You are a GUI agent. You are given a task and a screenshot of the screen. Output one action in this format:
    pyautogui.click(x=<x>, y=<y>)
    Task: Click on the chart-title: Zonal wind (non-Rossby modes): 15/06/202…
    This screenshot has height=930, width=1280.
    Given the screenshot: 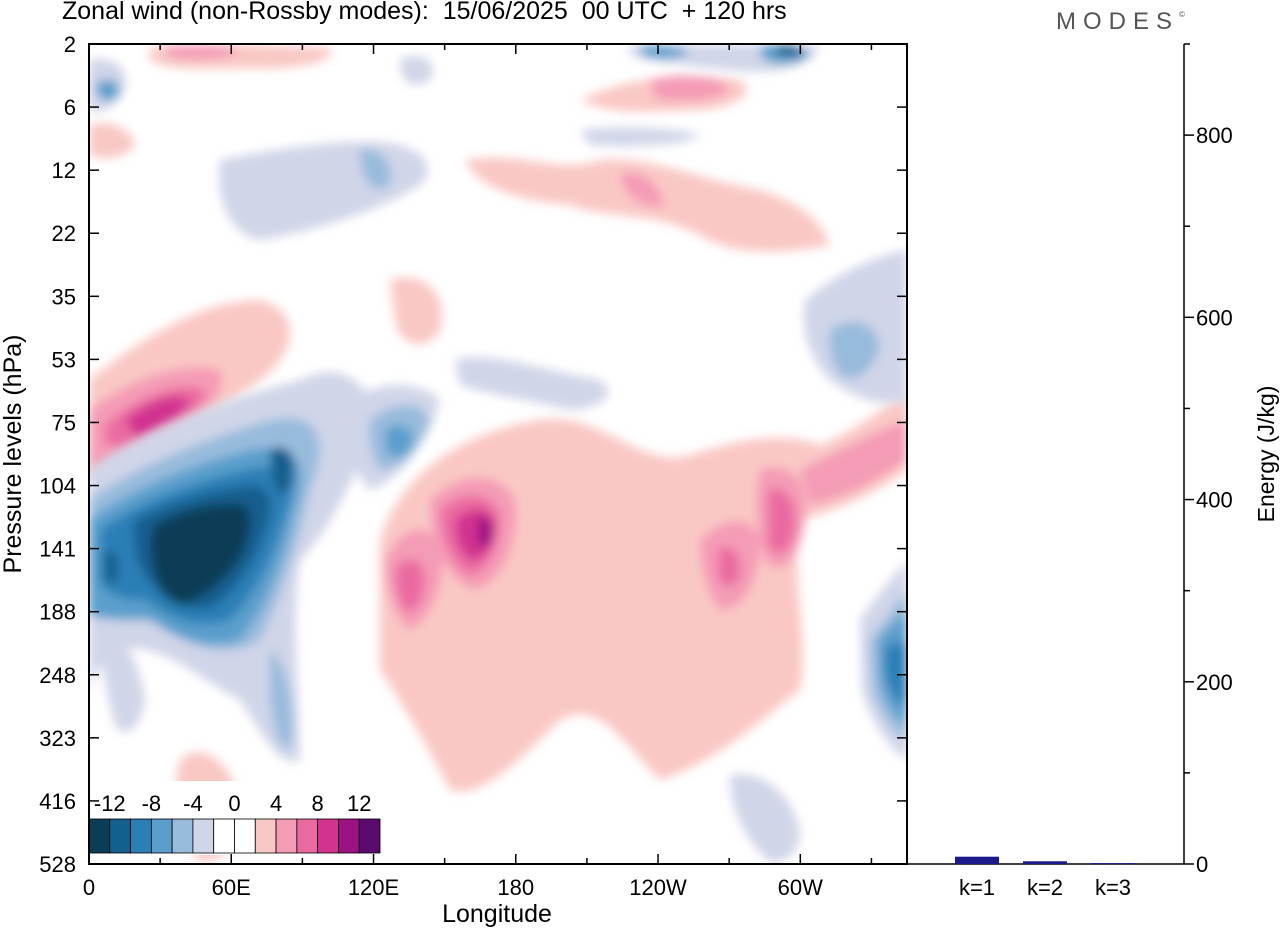 What is the action you would take?
    pyautogui.click(x=424, y=12)
    